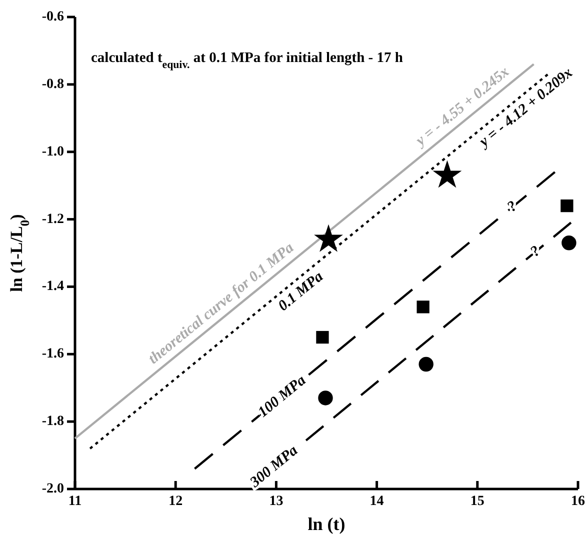 Image resolution: width=586 pixels, height=534 pixels. What do you see at coordinates (53, 286) in the screenshot?
I see `y-tick-label: -1.4` at bounding box center [53, 286].